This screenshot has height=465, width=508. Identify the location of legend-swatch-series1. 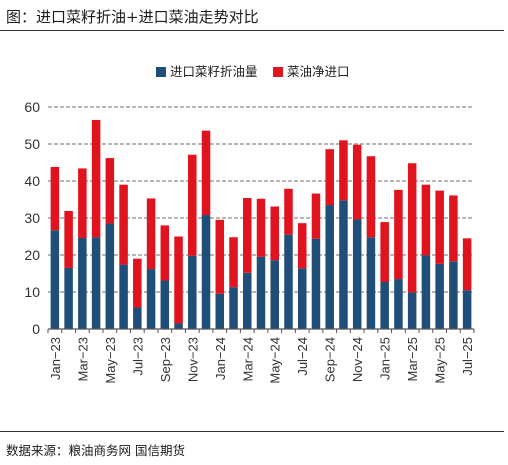
(161, 72).